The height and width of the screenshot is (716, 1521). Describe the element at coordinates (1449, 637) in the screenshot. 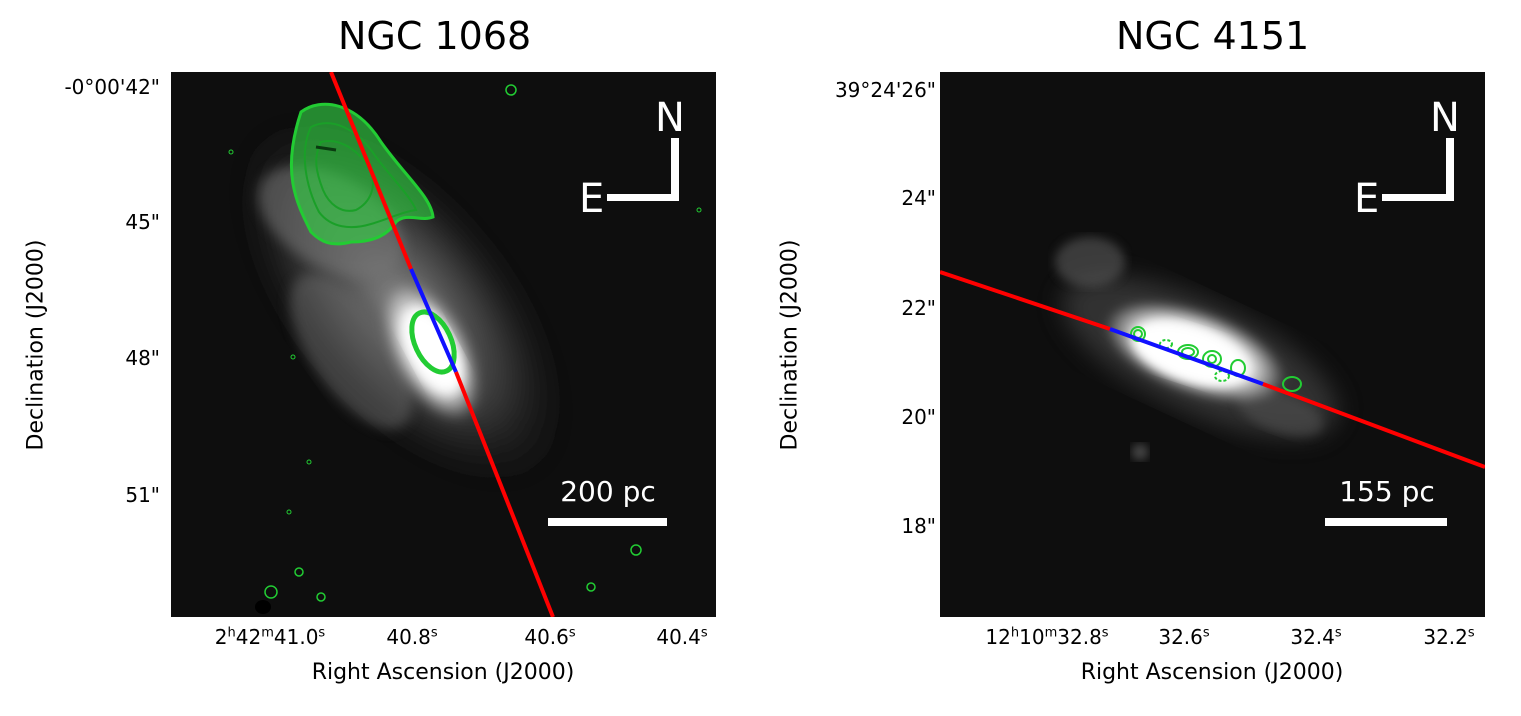

I see `x-tick-label: 32.2s` at that location.